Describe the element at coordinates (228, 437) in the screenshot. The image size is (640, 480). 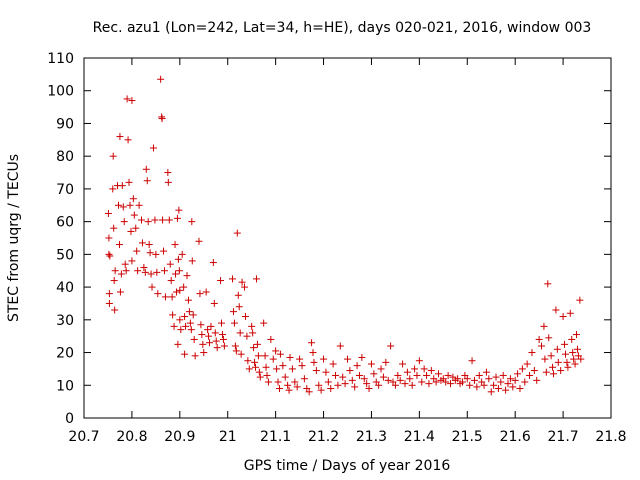
I see `x-tick-label-3: 21` at that location.